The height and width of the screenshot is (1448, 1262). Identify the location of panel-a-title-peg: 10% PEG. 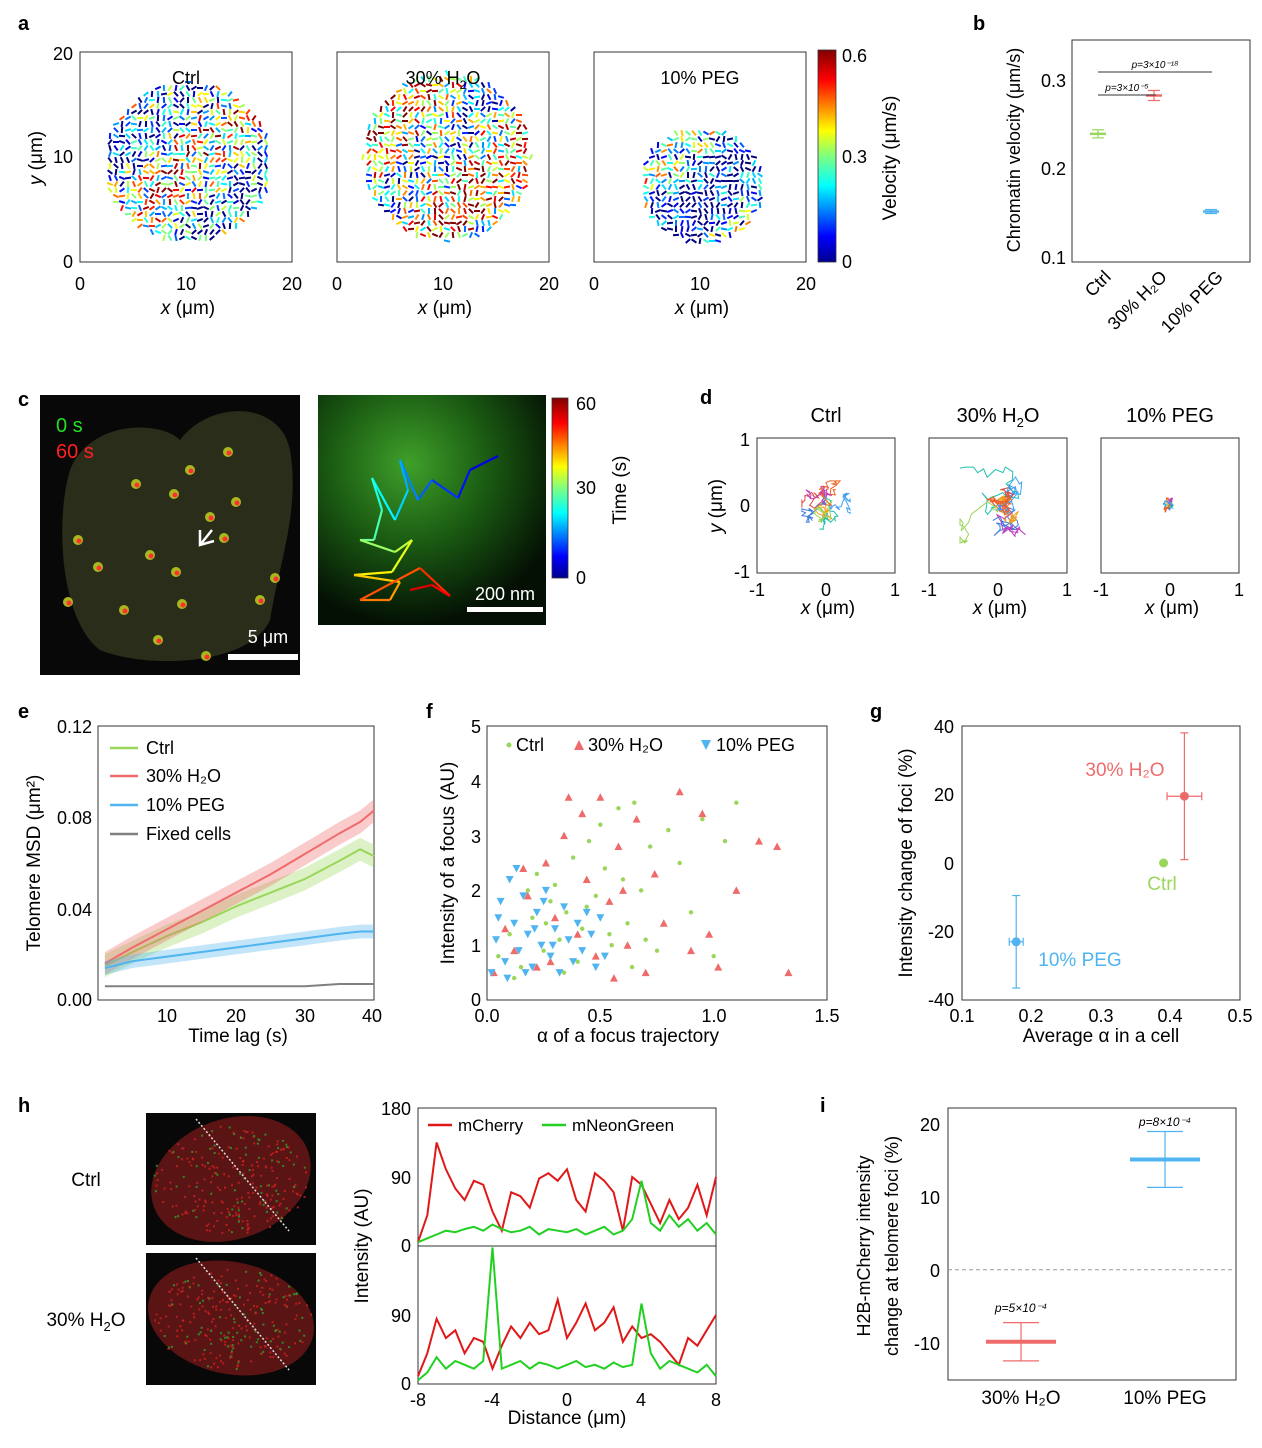
(699, 78).